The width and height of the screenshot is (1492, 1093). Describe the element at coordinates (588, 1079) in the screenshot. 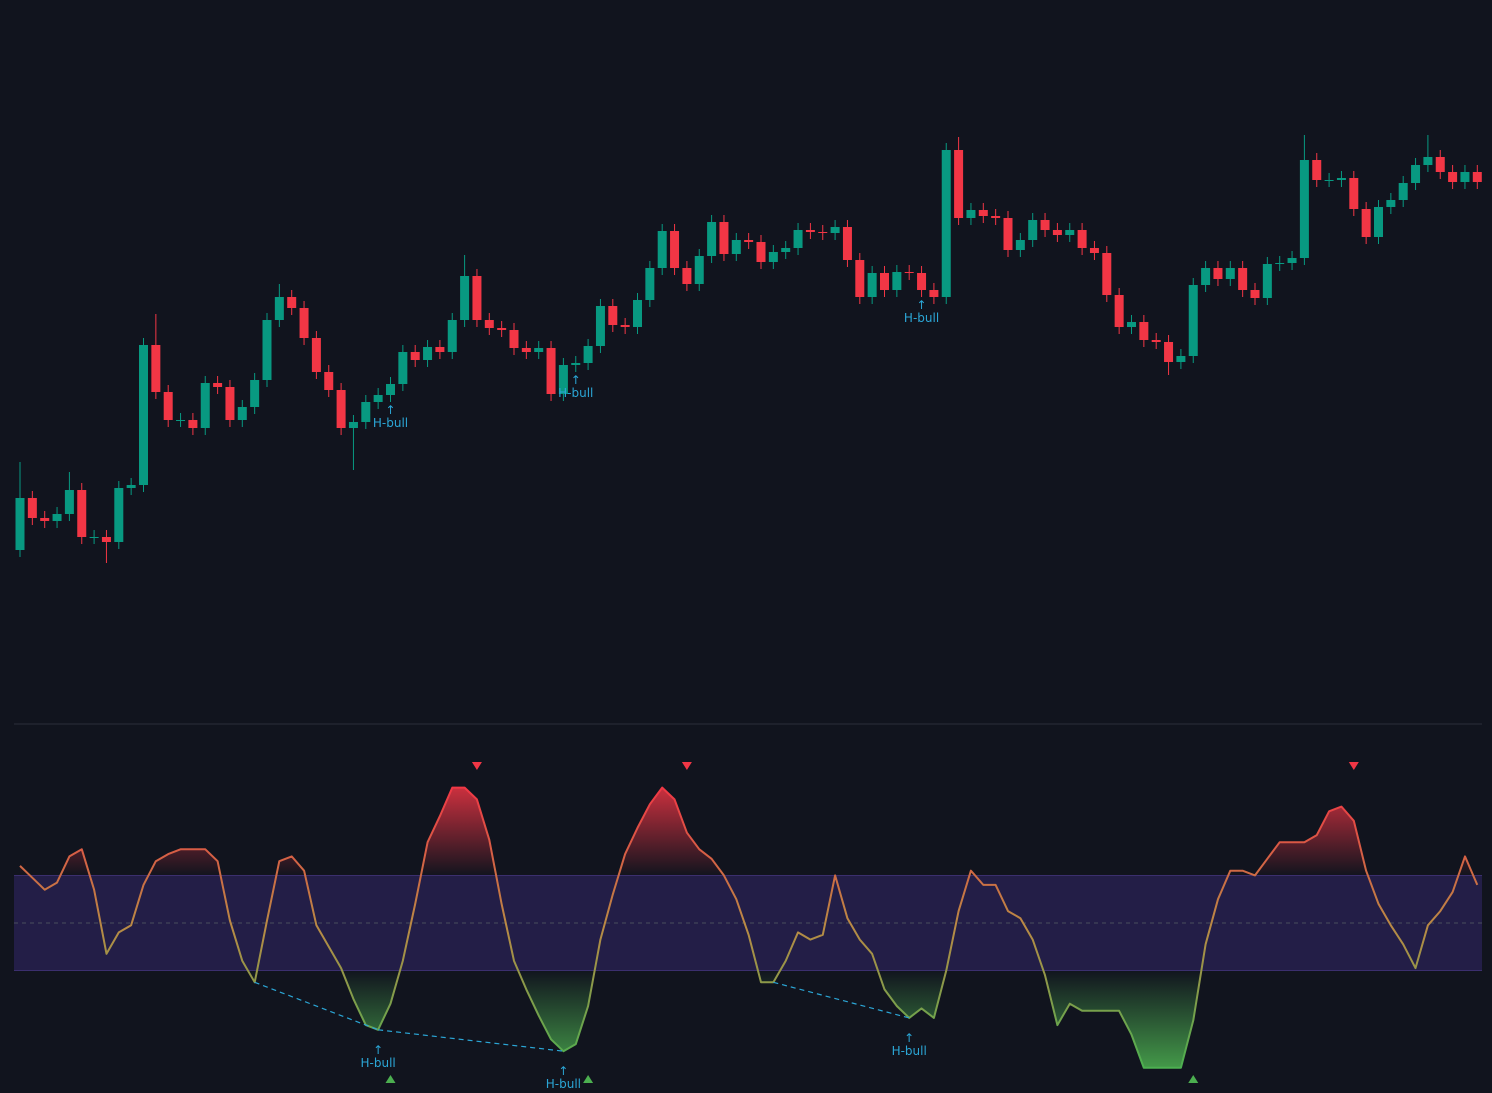

I see `buy-signal` at that location.